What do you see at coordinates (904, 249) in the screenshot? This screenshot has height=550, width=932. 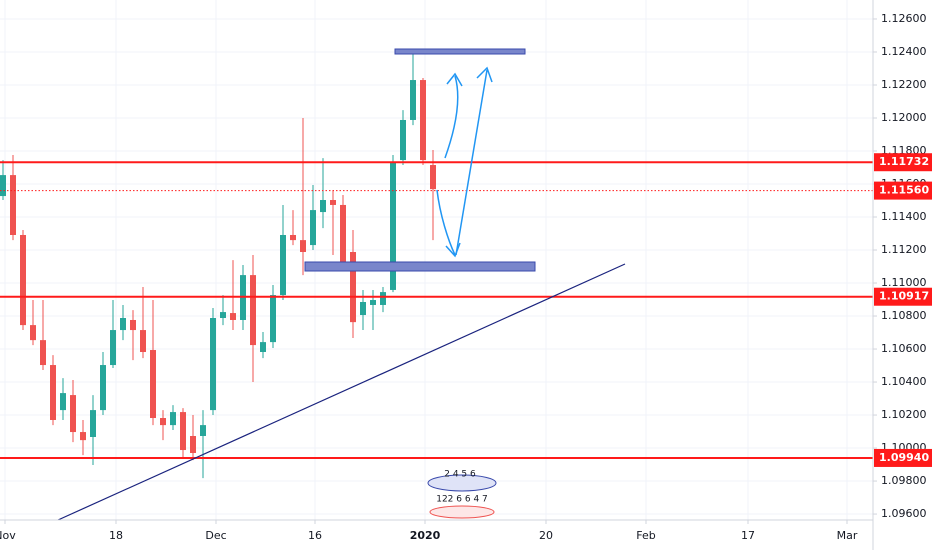 I see `y-tick-label: 1.11200` at bounding box center [904, 249].